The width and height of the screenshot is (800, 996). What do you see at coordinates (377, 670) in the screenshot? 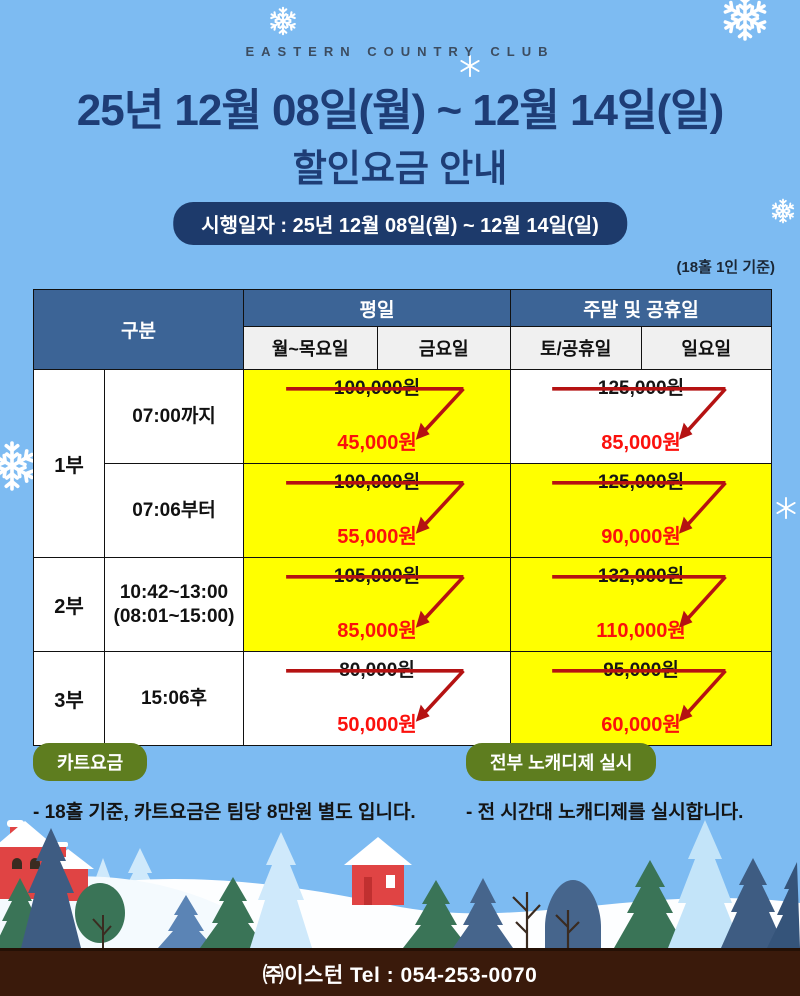
I see `old-price: 80,000원` at bounding box center [377, 670].